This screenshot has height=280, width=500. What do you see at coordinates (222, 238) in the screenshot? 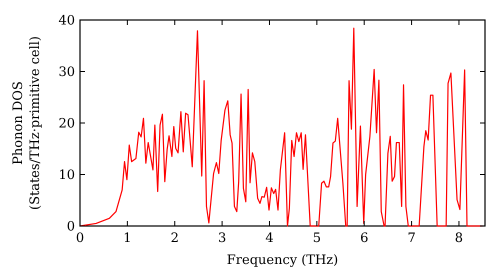
I see `x-tick-label: 3` at bounding box center [222, 238].